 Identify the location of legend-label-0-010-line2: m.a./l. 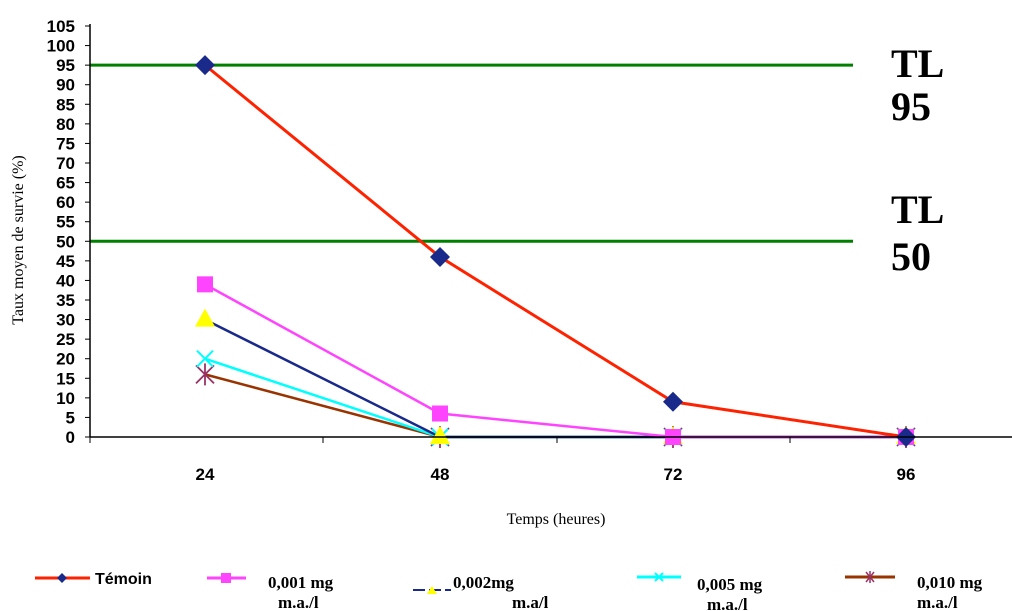
(937, 602).